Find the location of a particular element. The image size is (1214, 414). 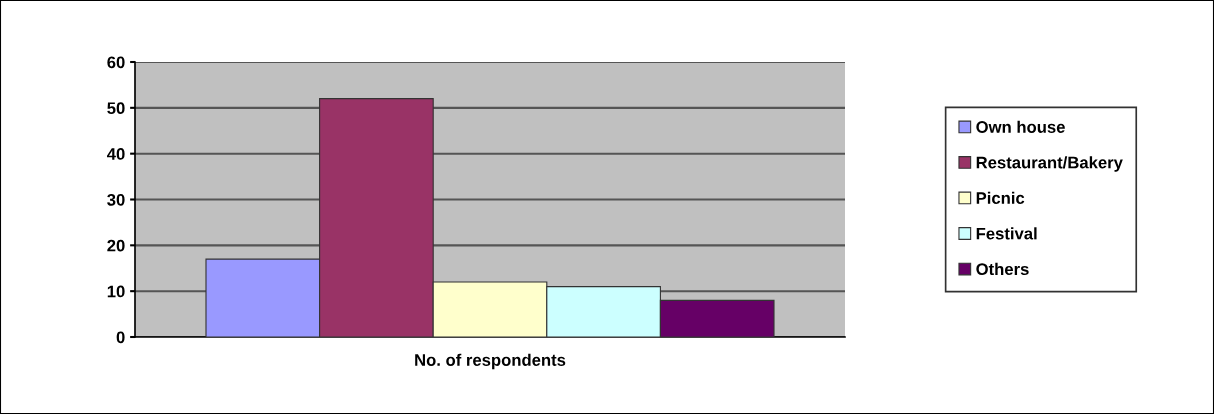

y-tick-label: 10 is located at coordinates (116, 291).